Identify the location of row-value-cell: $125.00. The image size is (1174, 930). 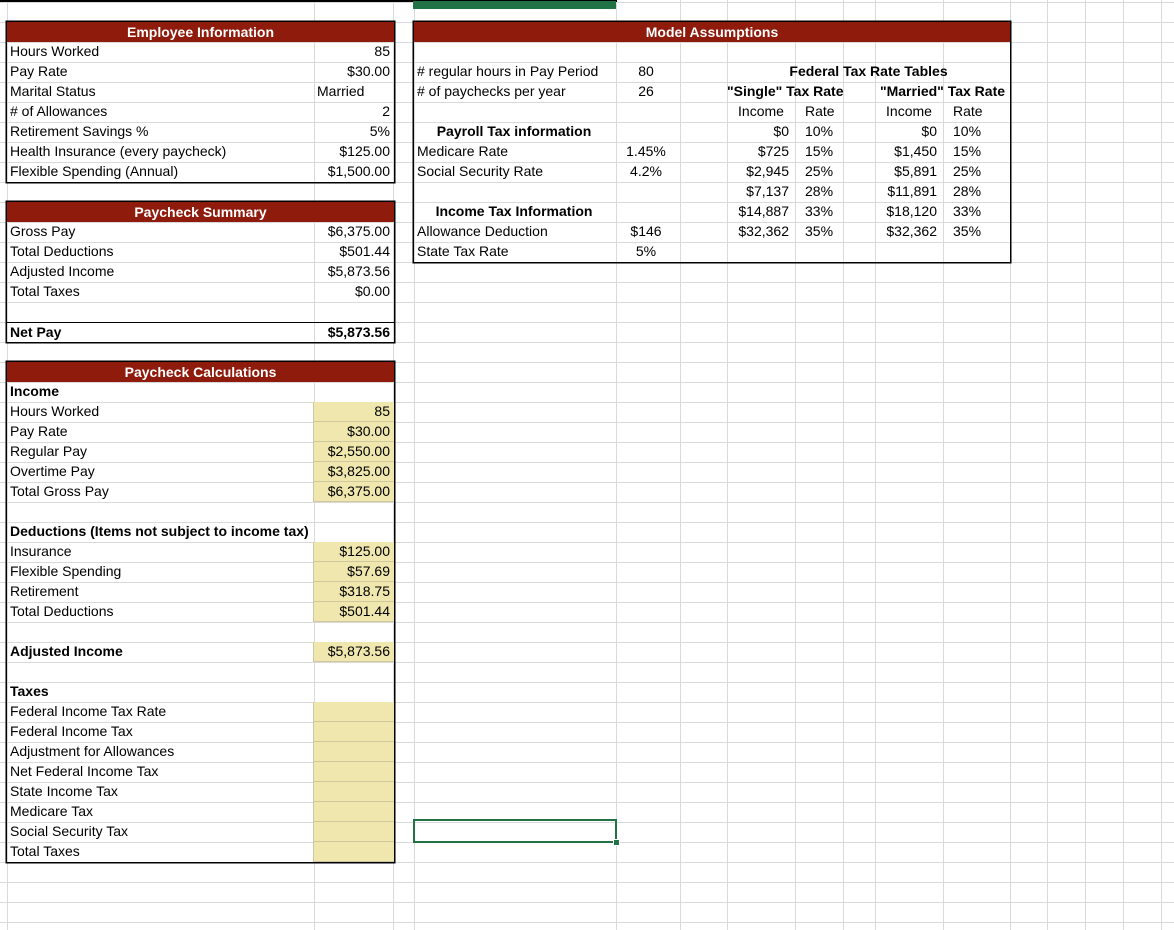
(364, 151).